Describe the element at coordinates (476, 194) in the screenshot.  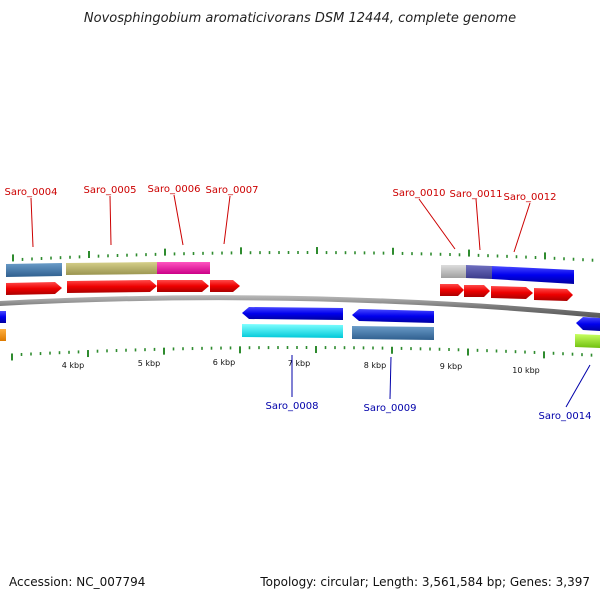
I see `gene-label-saro-0011: Saro_0011` at that location.